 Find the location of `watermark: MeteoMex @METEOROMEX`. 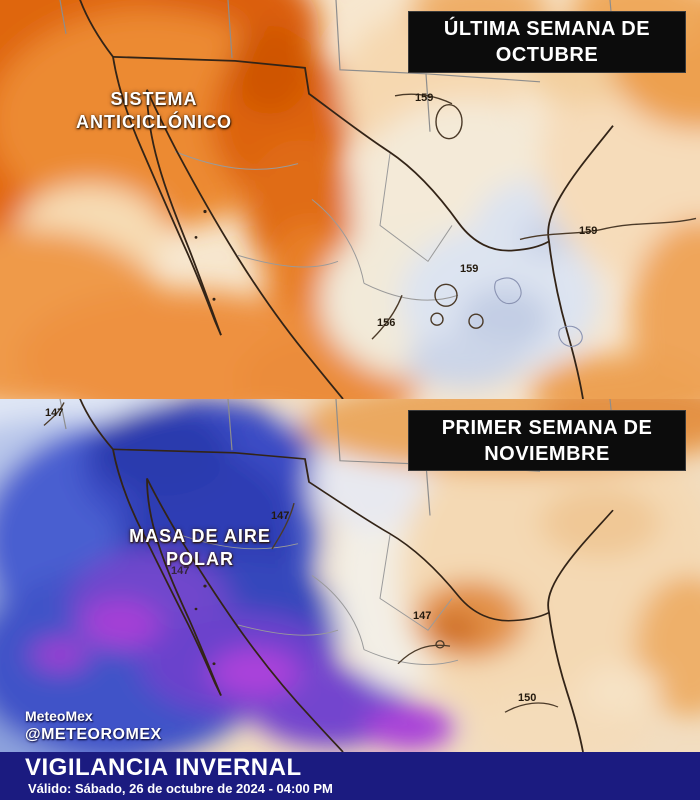

watermark: MeteoMex @METEOROMEX is located at coordinates (93, 726).